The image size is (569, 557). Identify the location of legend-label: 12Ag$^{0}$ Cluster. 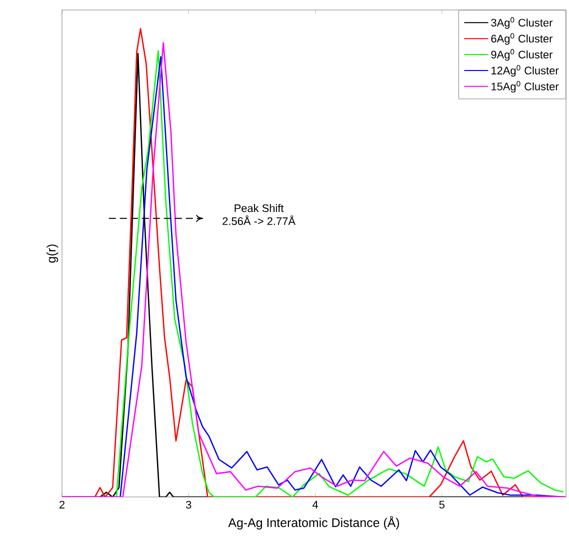
(525, 71).